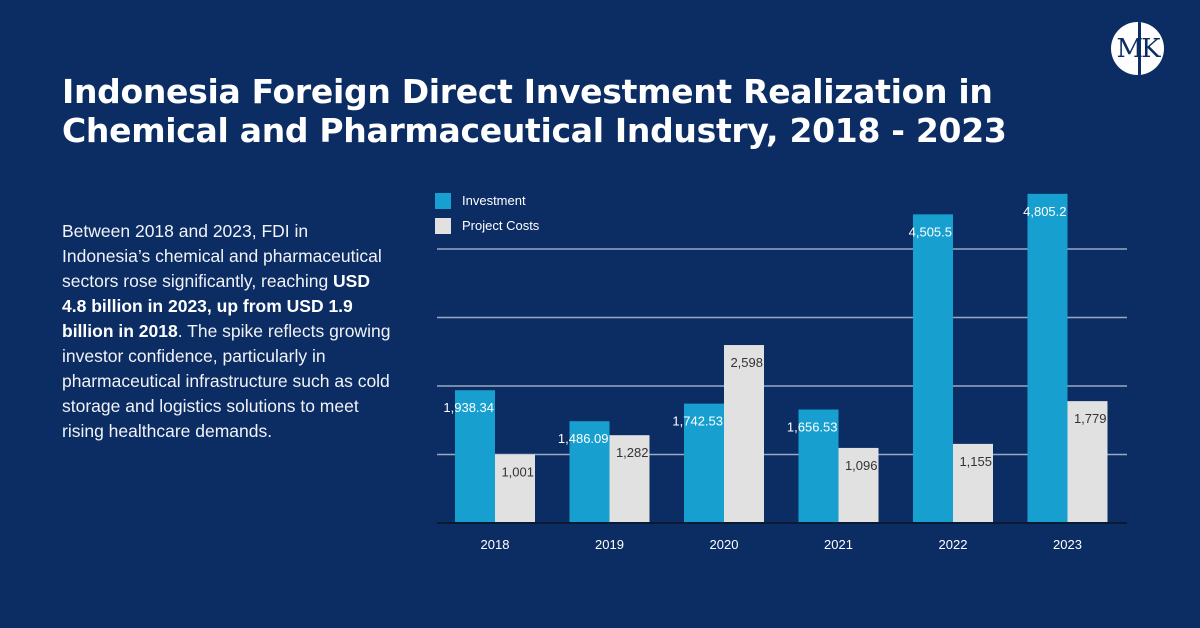  Describe the element at coordinates (443, 200) in the screenshot. I see `legend-swatch-investment` at that location.